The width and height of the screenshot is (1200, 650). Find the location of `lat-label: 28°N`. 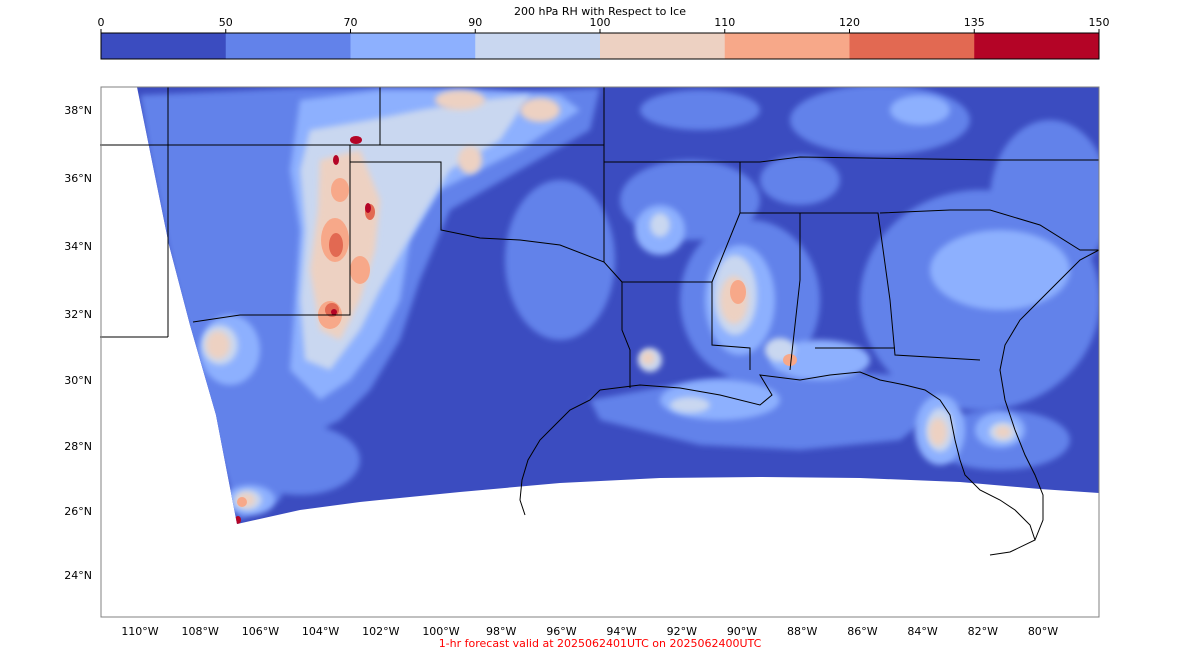

lat-label: 28°N is located at coordinates (78, 446).